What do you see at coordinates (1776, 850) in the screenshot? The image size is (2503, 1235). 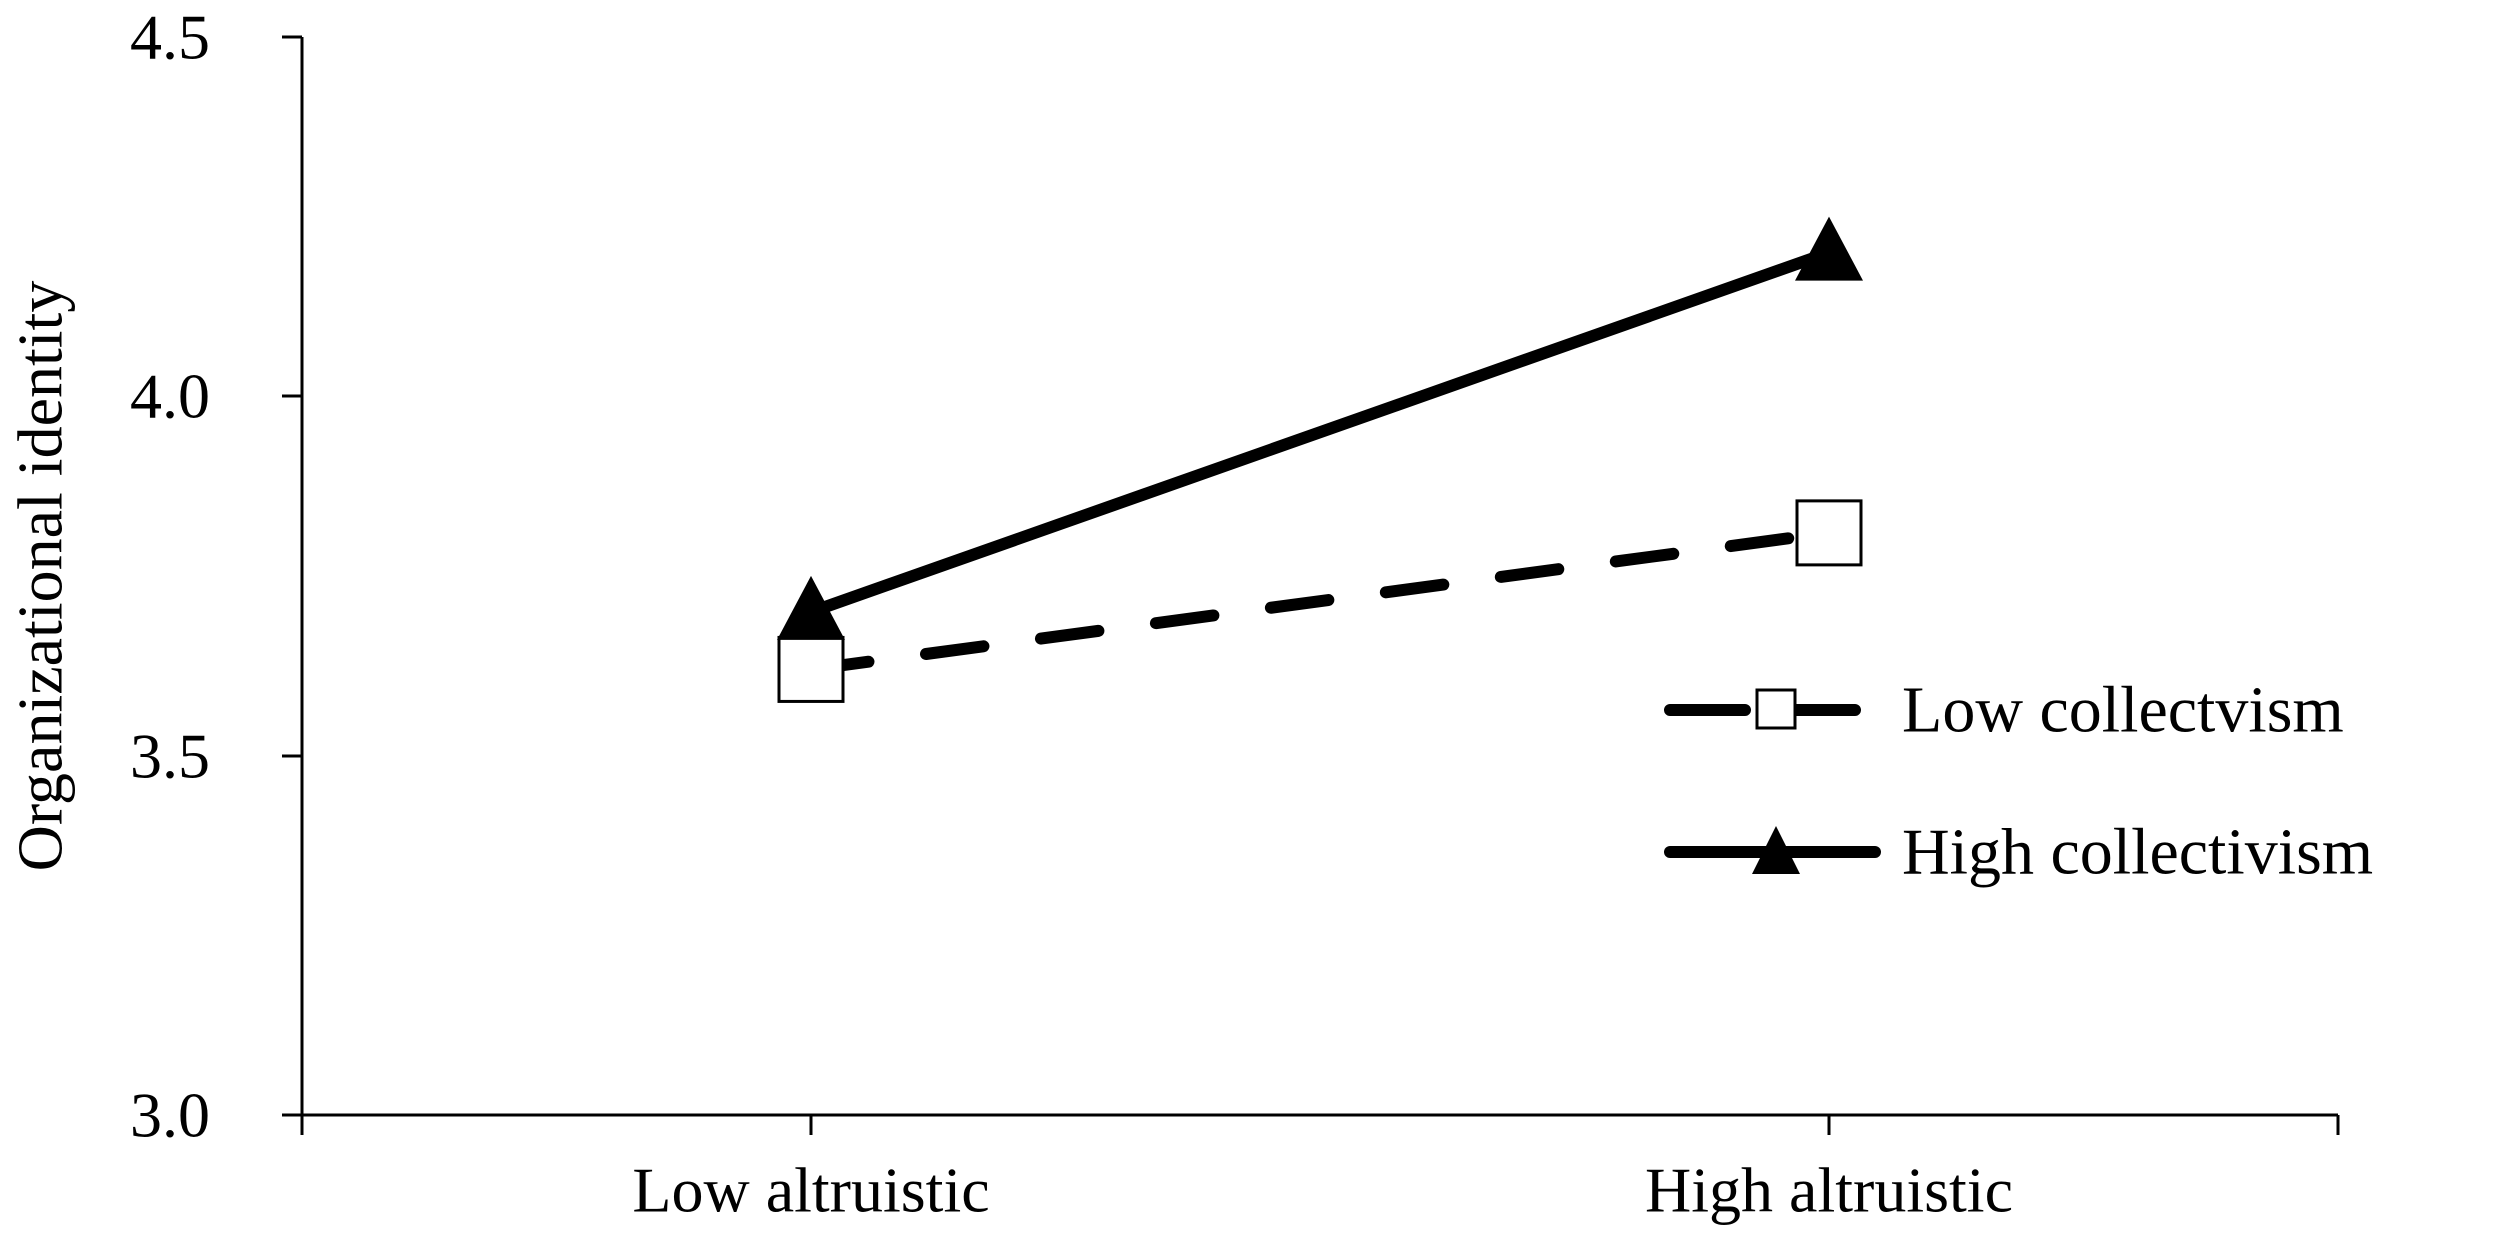 I see `legend-triangle-marker` at bounding box center [1776, 850].